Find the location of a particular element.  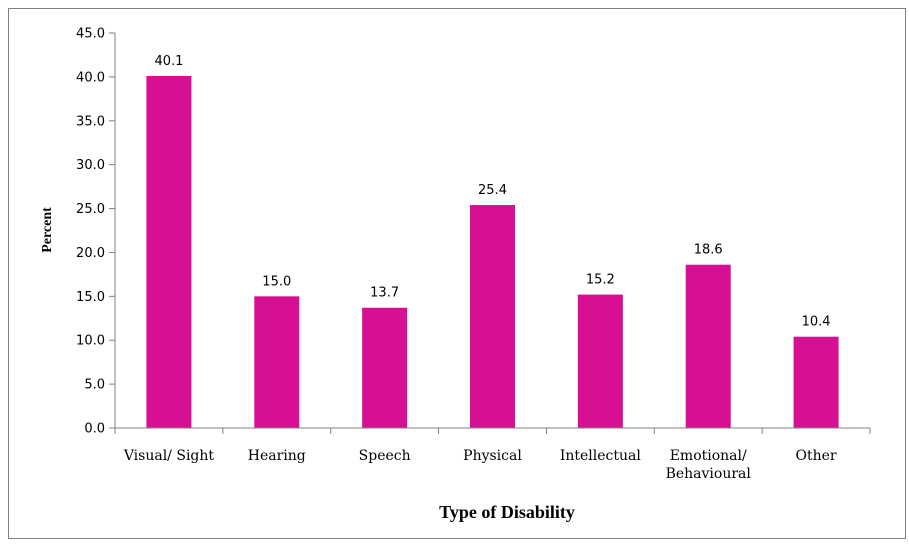

y-axis-label: Percent is located at coordinates (47, 230).